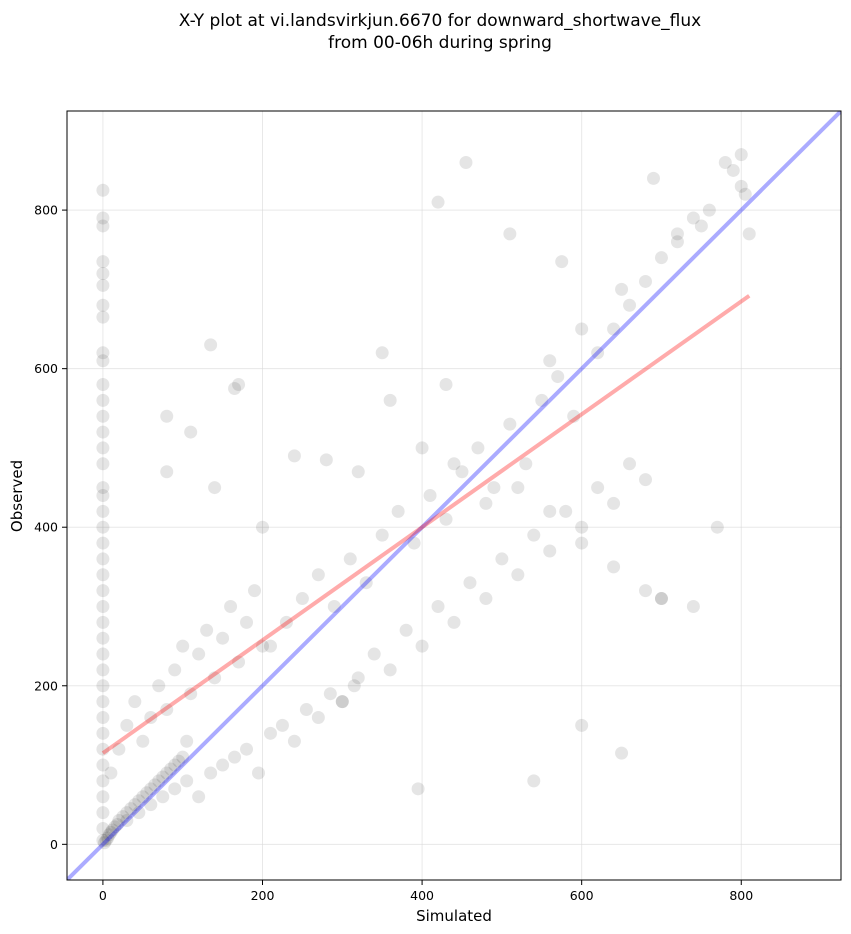 The height and width of the screenshot is (934, 851). I want to click on y-tick-label: 0, so click(54, 844).